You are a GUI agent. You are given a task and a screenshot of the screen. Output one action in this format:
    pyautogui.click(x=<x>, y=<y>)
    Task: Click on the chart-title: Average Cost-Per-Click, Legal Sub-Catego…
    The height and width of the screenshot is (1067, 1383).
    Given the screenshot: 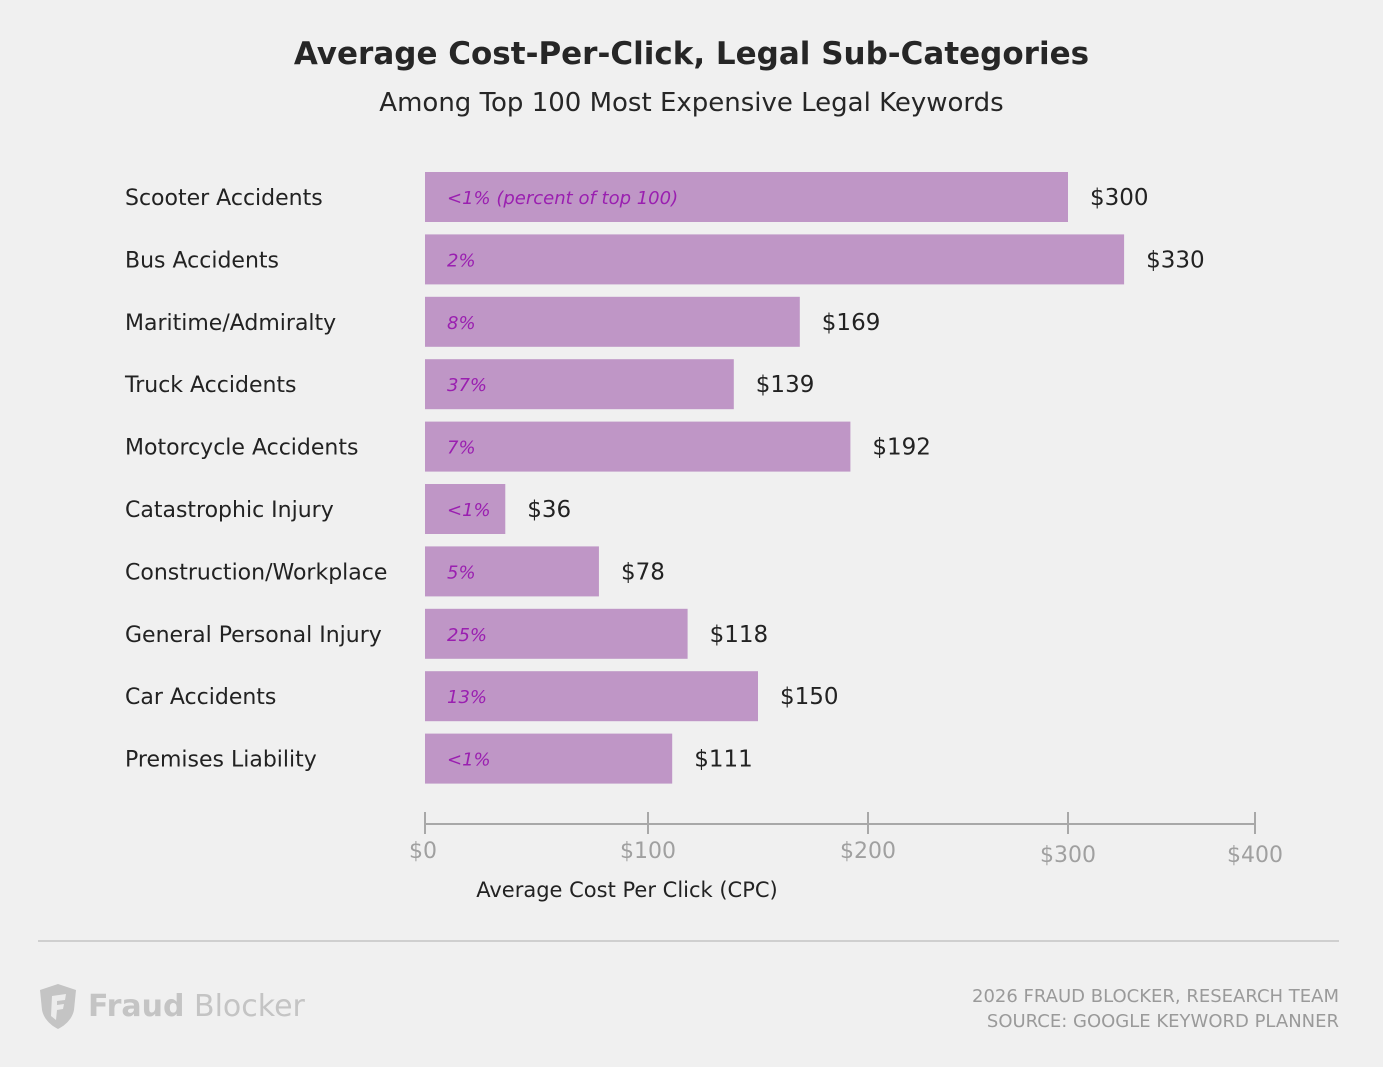 What is the action you would take?
    pyautogui.click(x=691, y=54)
    